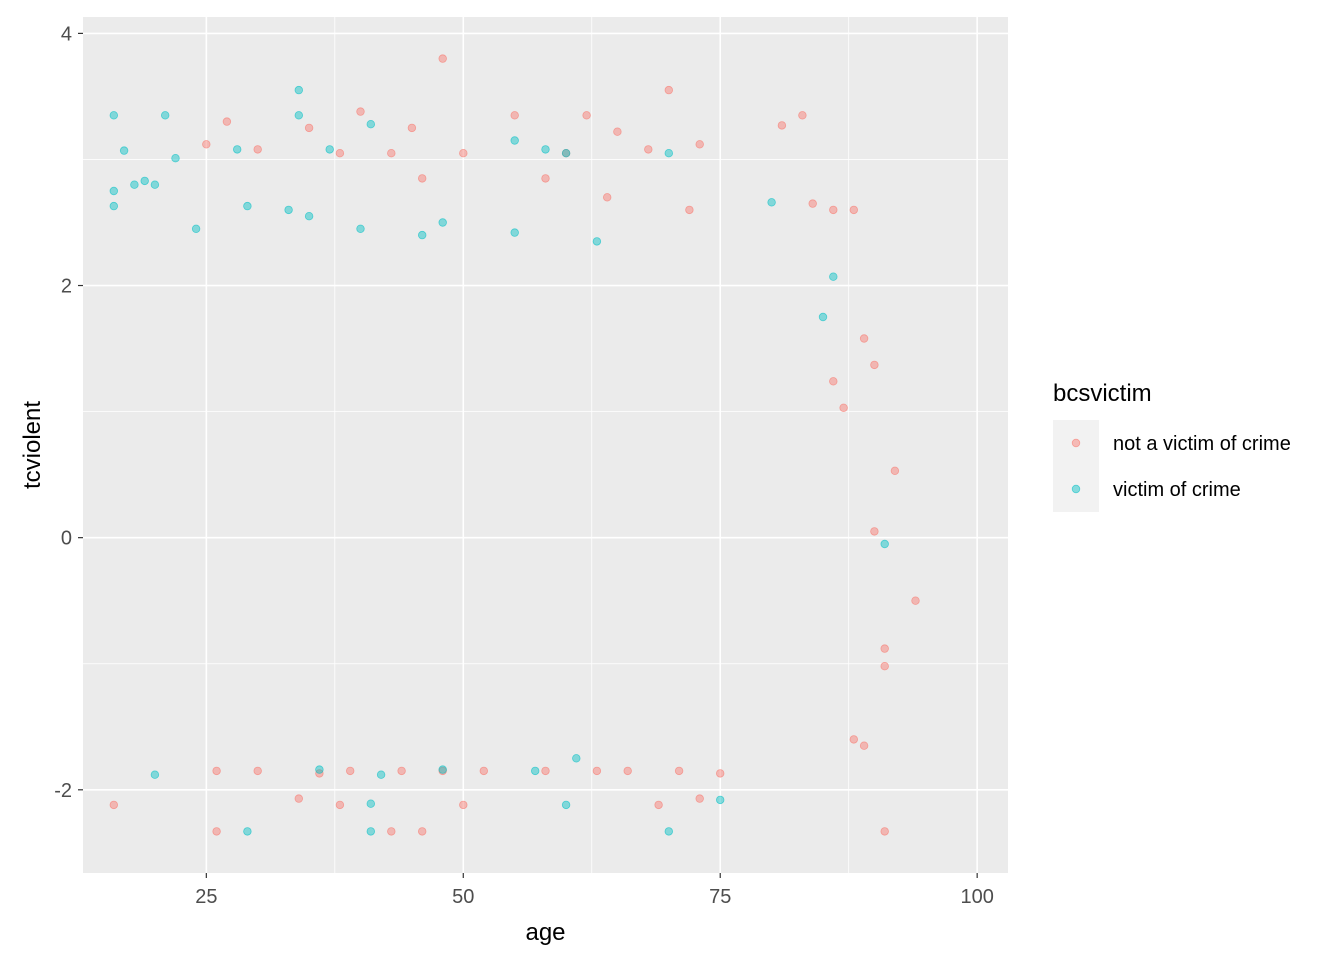 The height and width of the screenshot is (965, 1344). I want to click on x-tick-label: 75, so click(720, 897).